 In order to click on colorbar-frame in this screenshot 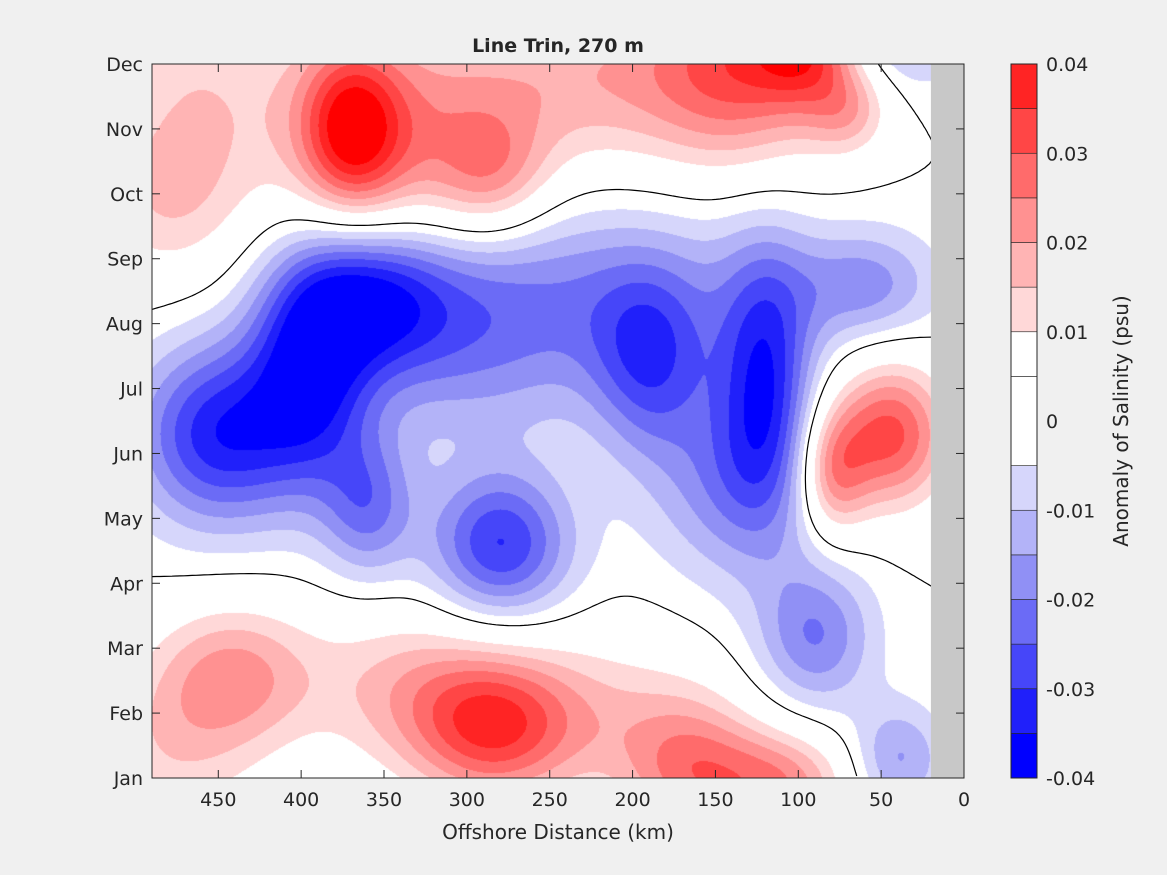, I will do `click(1024, 421)`.